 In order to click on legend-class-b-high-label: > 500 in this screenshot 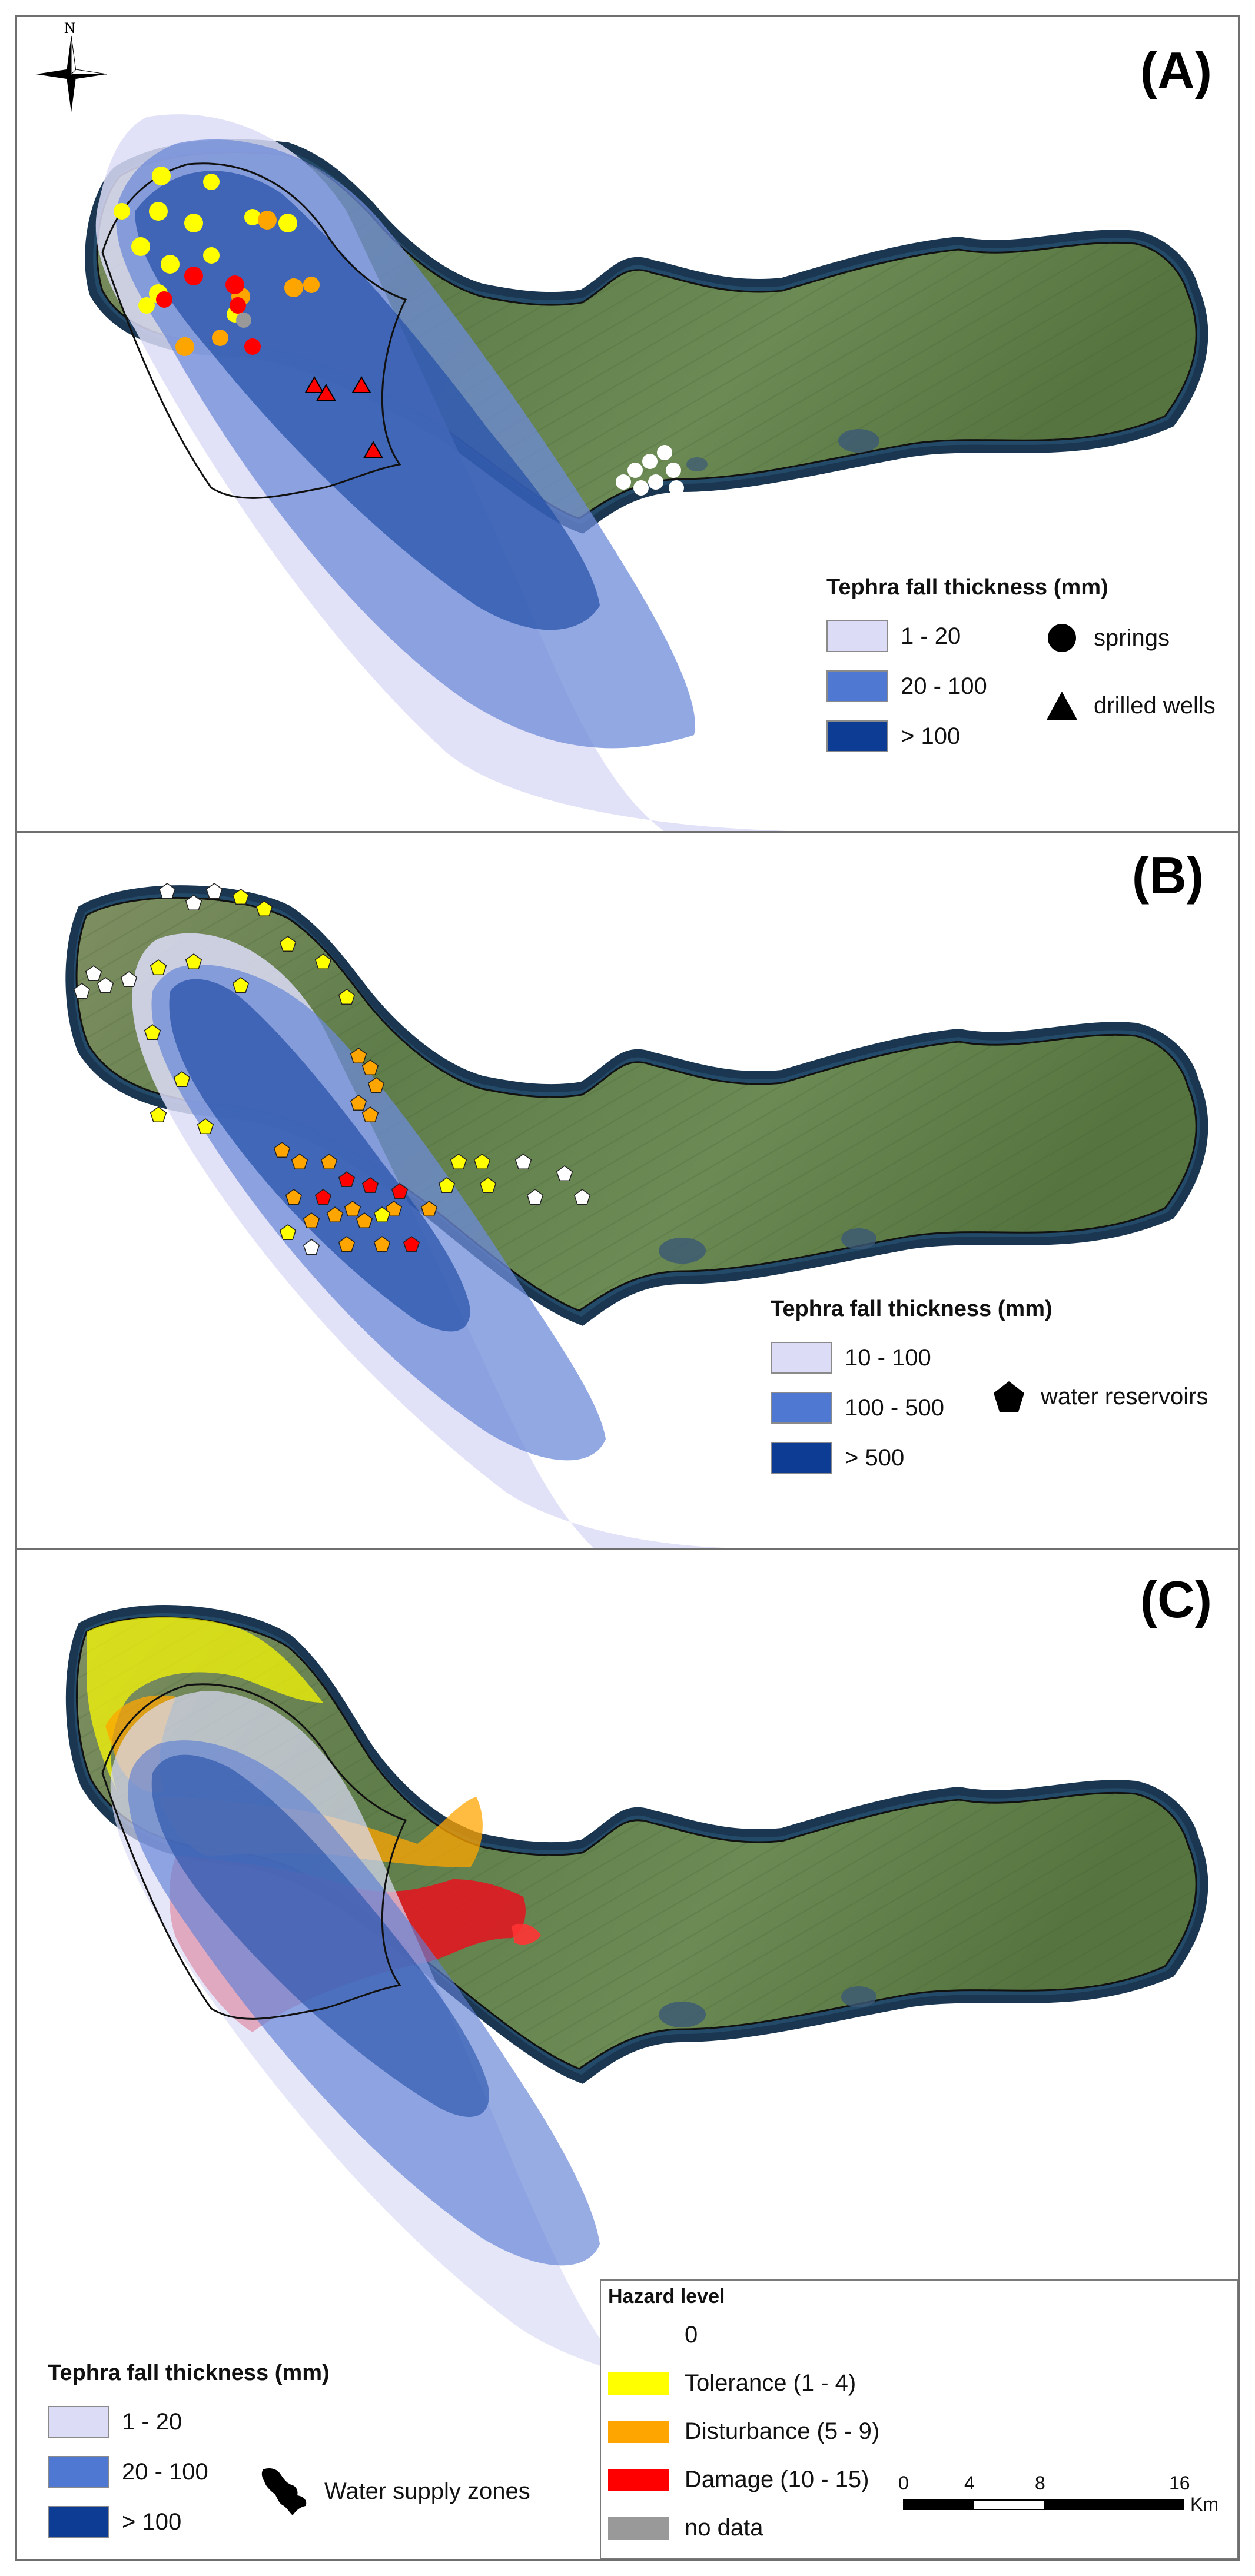, I will do `click(875, 1457)`.